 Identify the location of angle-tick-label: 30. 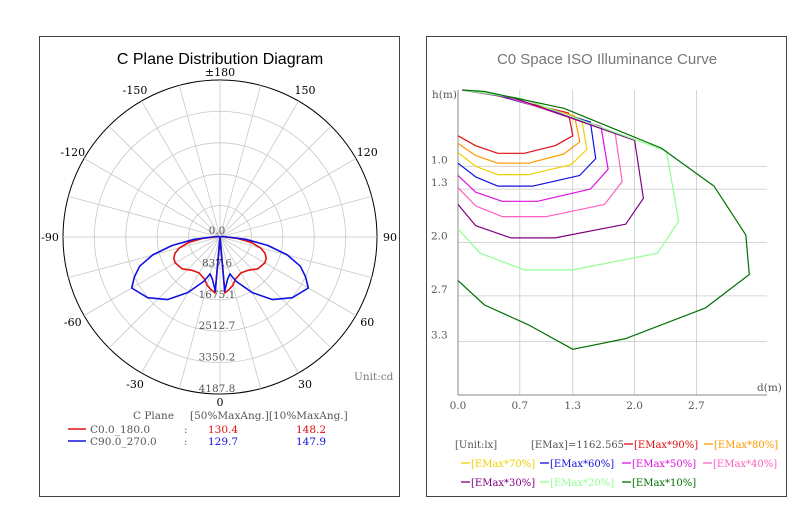
(305, 384).